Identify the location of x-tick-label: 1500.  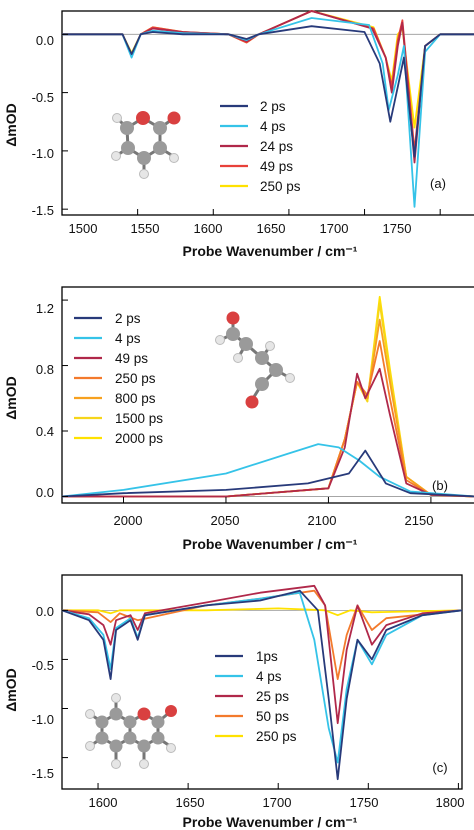
(83, 228).